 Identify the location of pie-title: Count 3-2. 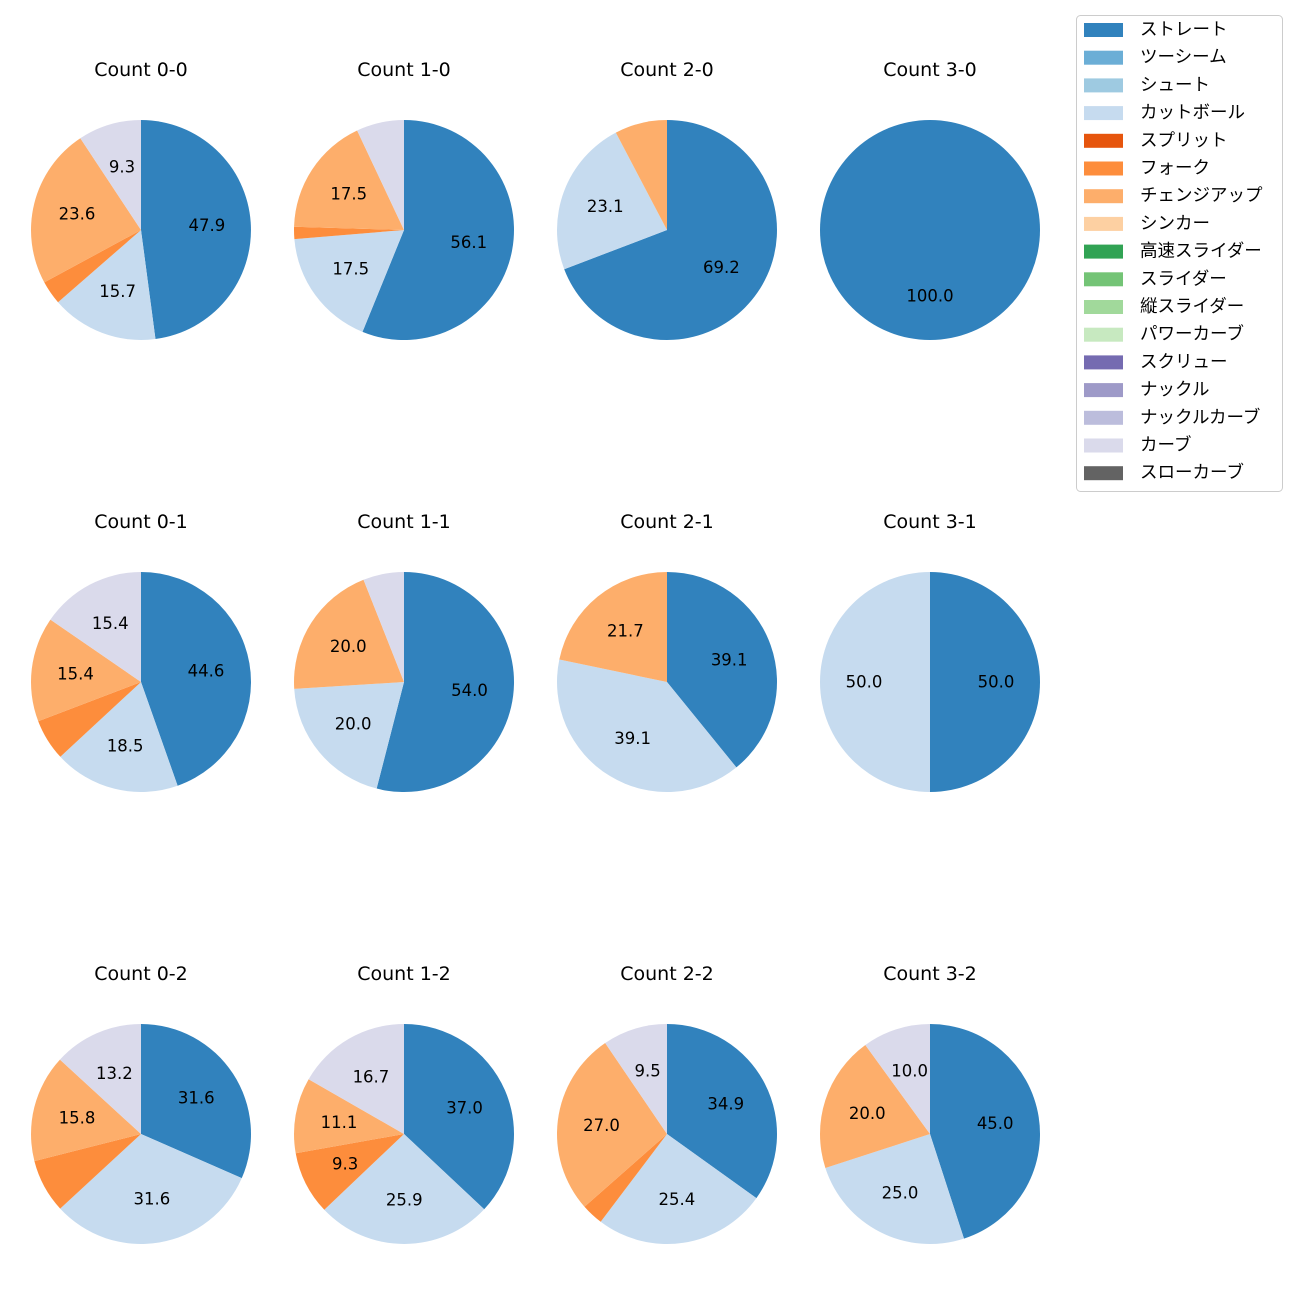
(930, 974).